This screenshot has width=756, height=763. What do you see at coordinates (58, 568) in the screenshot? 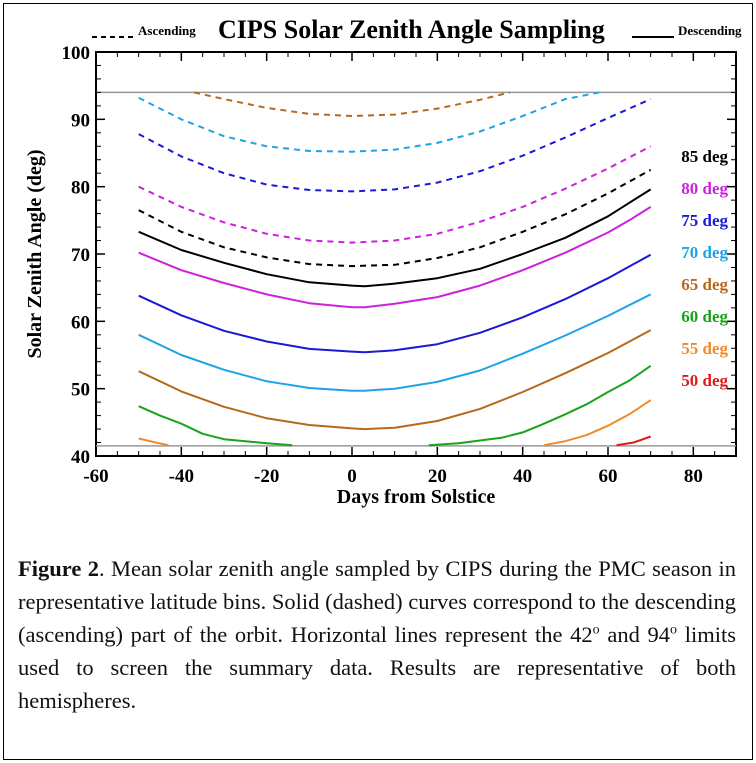
I see `figure-label: Figure 2` at bounding box center [58, 568].